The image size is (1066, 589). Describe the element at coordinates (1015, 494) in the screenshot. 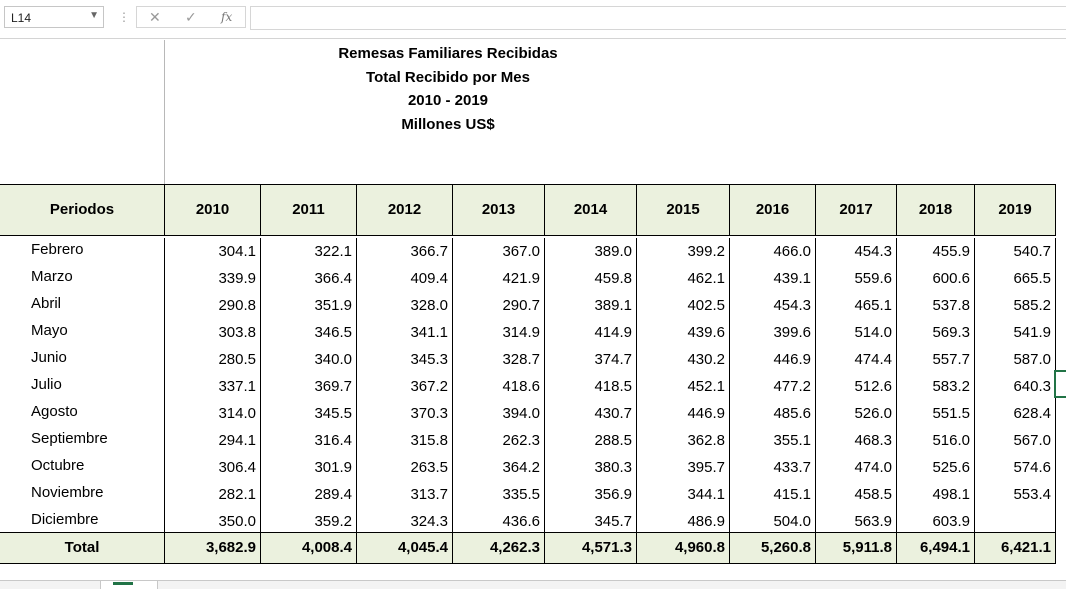

I see `value-cell: 553.4` at that location.